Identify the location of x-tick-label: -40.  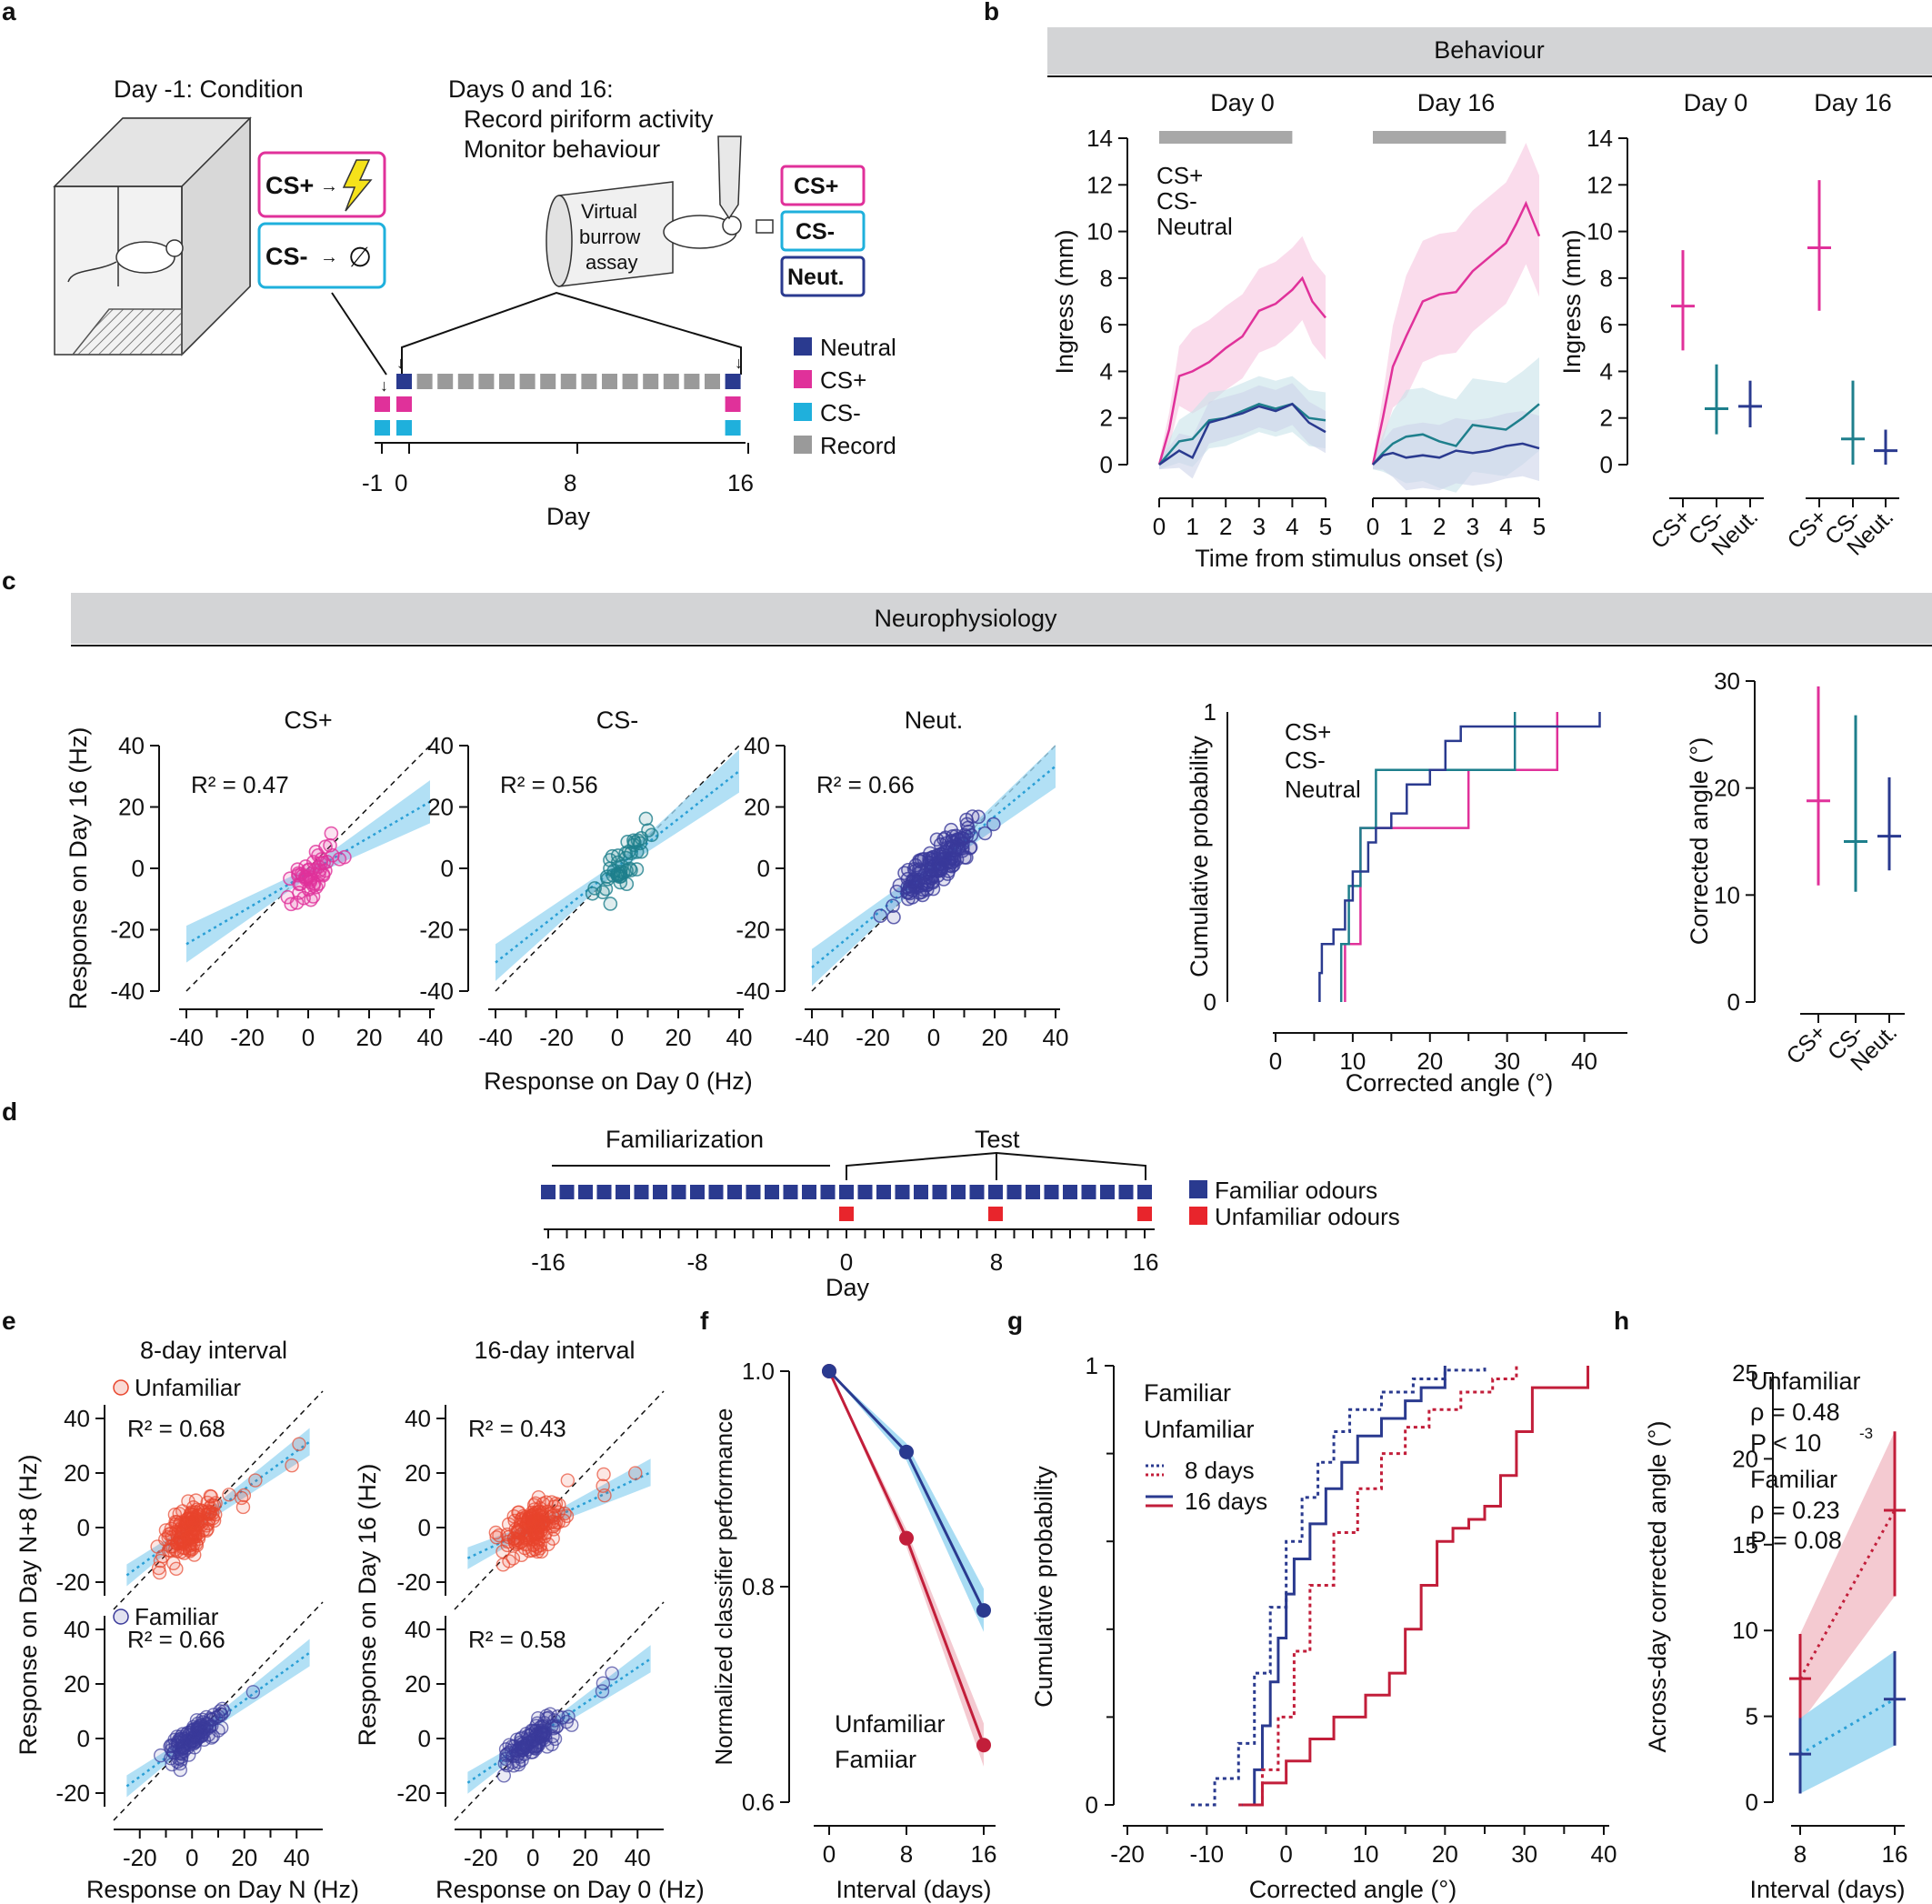
(812, 1037).